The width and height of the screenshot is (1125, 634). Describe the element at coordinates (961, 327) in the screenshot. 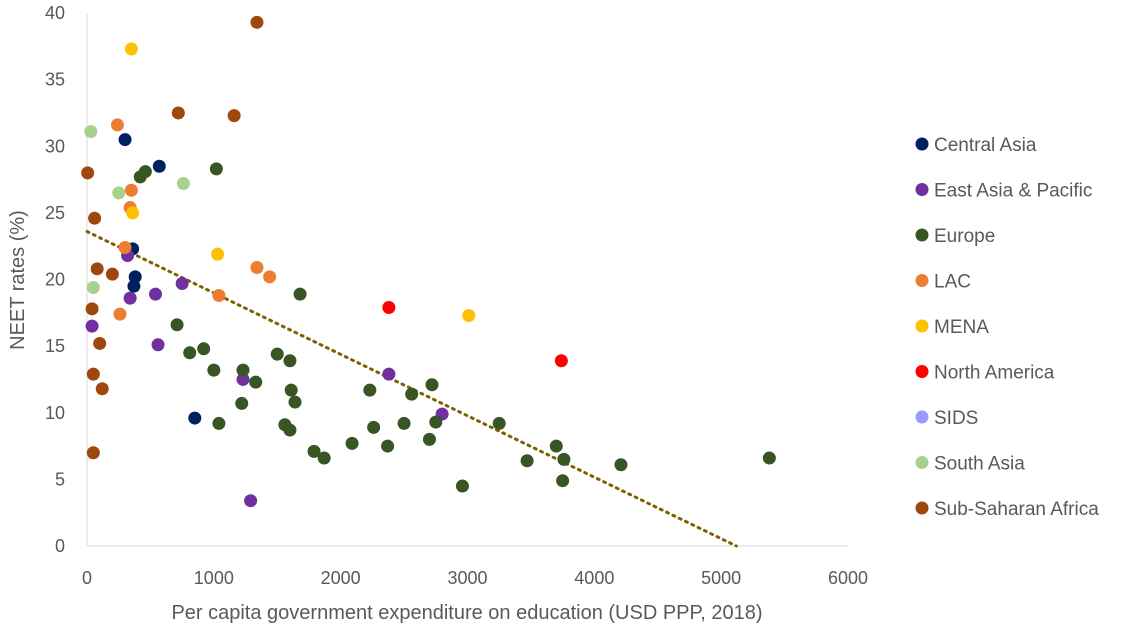

I see `legend-label: MENA` at that location.